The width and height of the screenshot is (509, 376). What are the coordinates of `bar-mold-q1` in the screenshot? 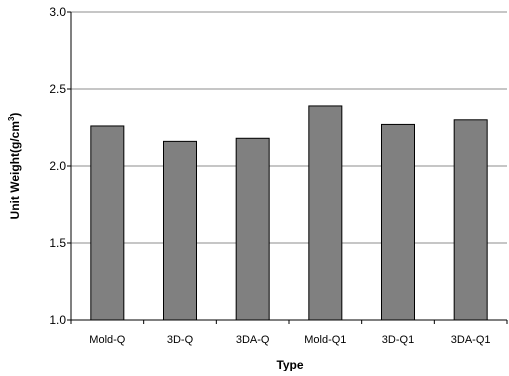 It's located at (325, 213).